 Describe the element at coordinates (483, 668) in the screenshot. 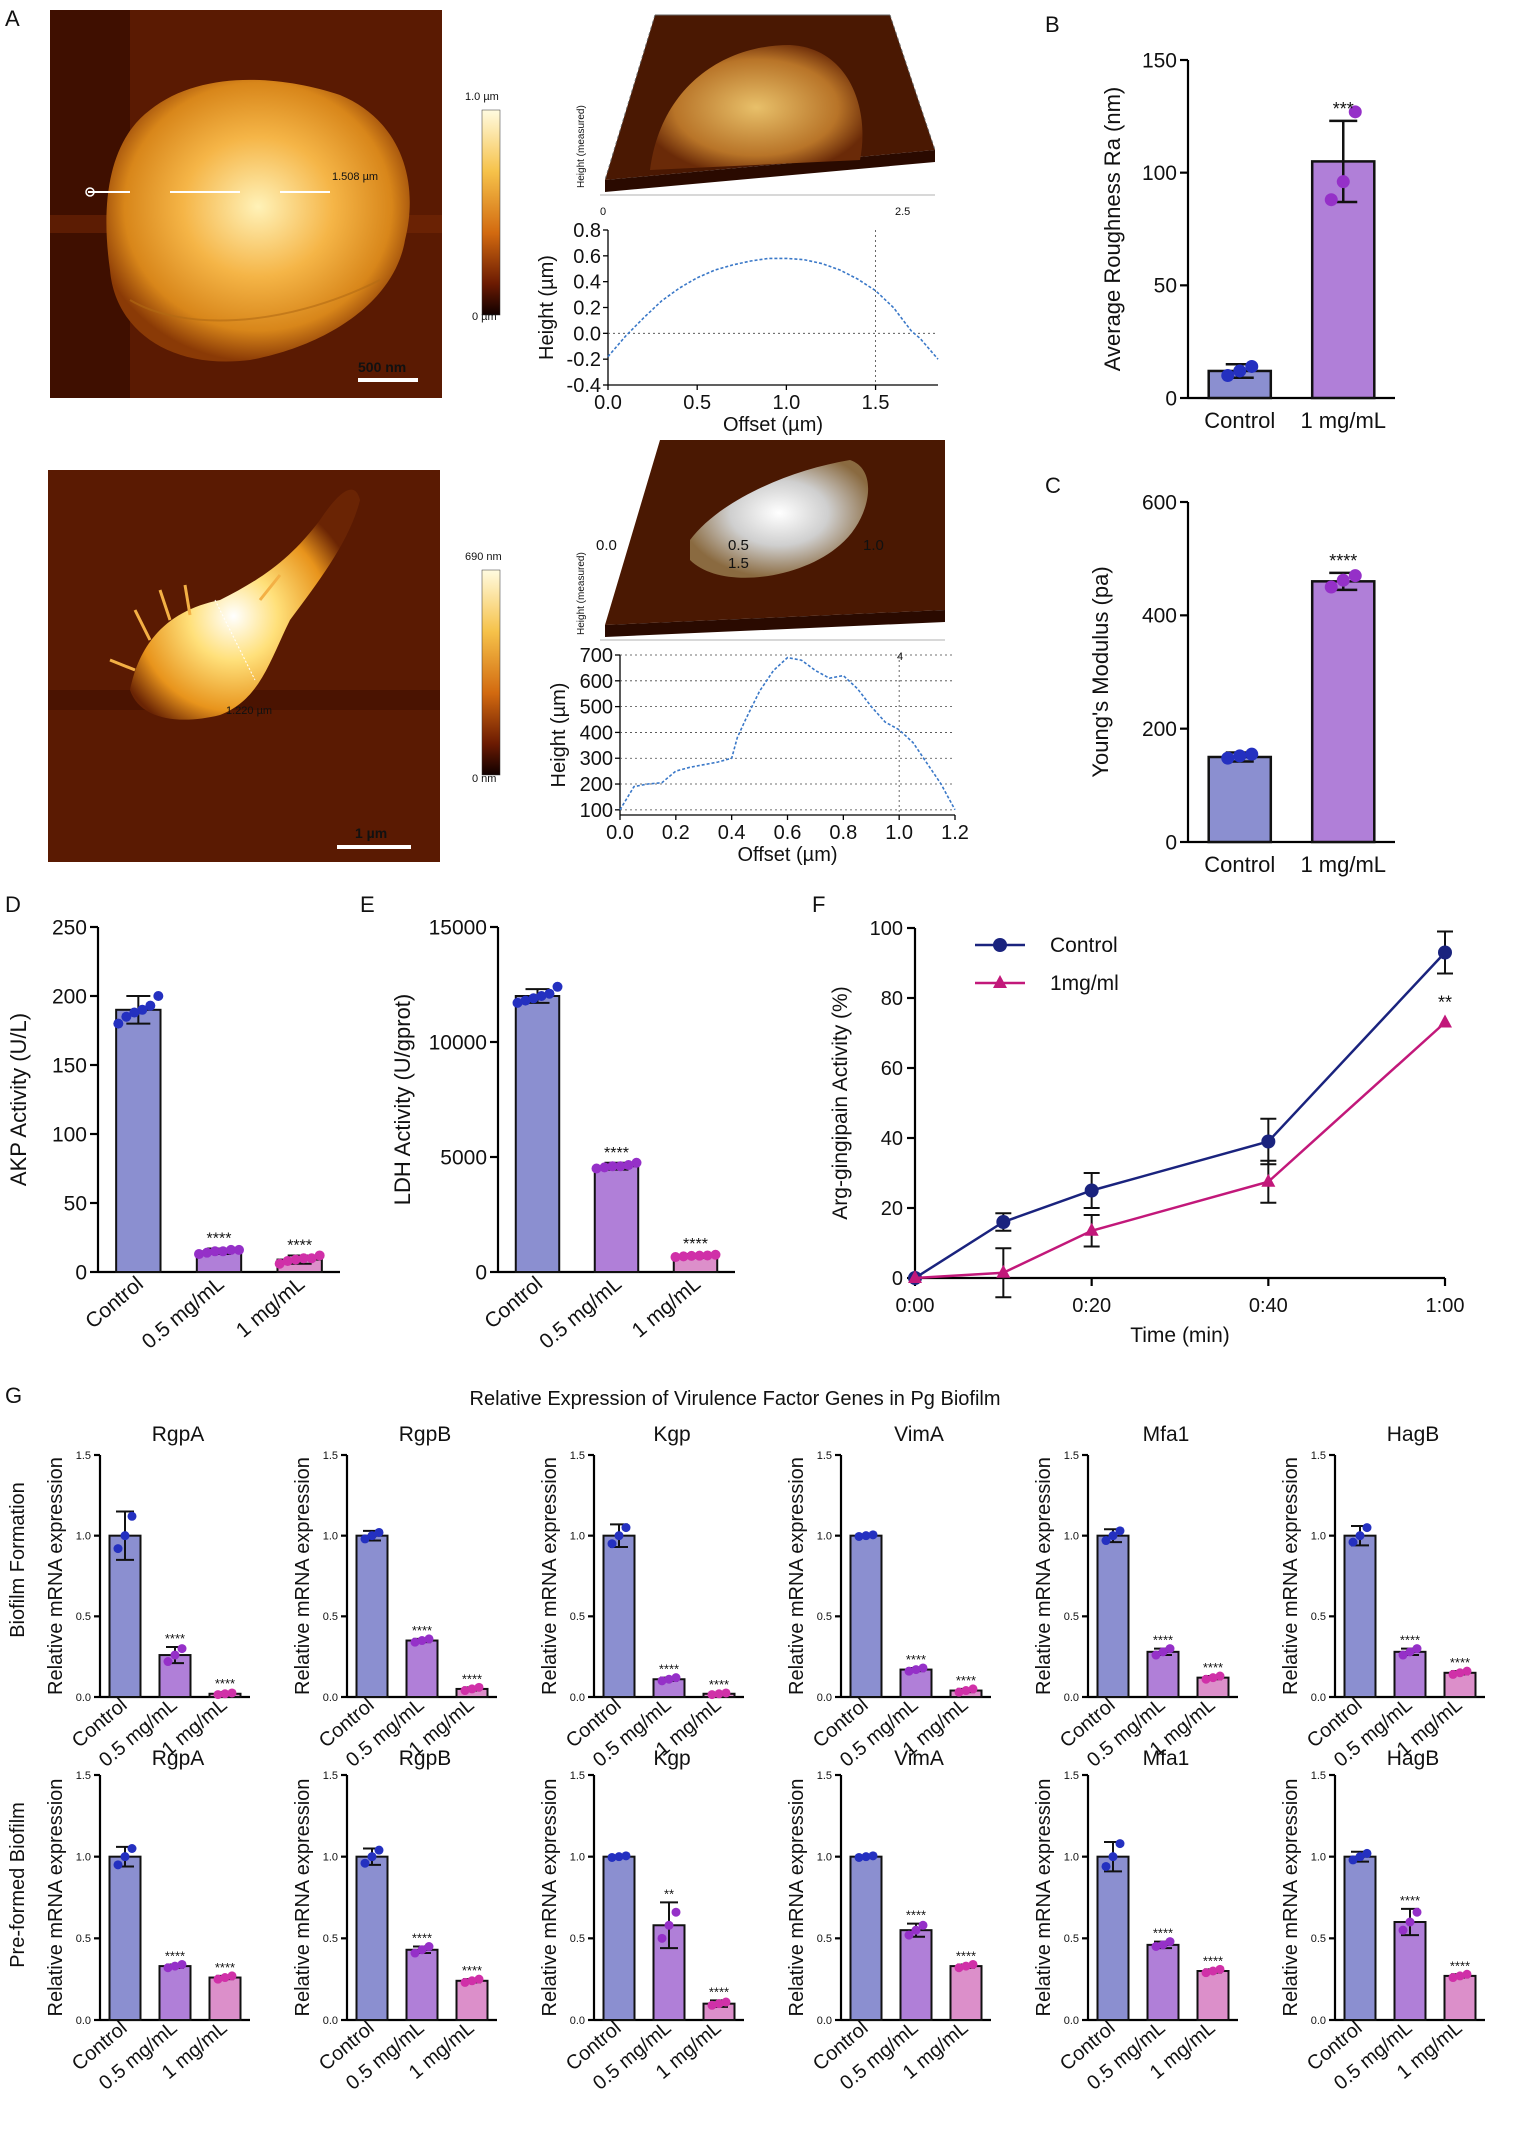

I see `afm-colorbar-bottom: 690 nm 0 nm` at that location.